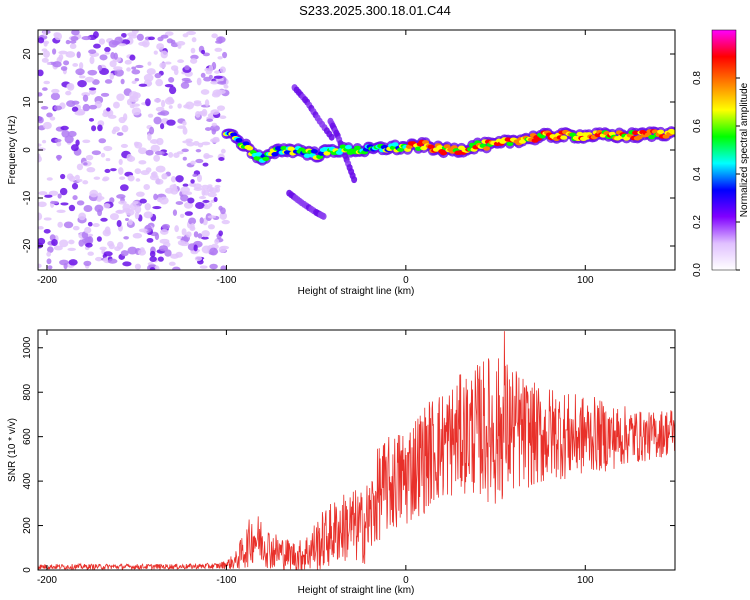  I want to click on colorbar-ticks: 0.0 0.2 0.4 0.6 0.8, so click(716, 174).